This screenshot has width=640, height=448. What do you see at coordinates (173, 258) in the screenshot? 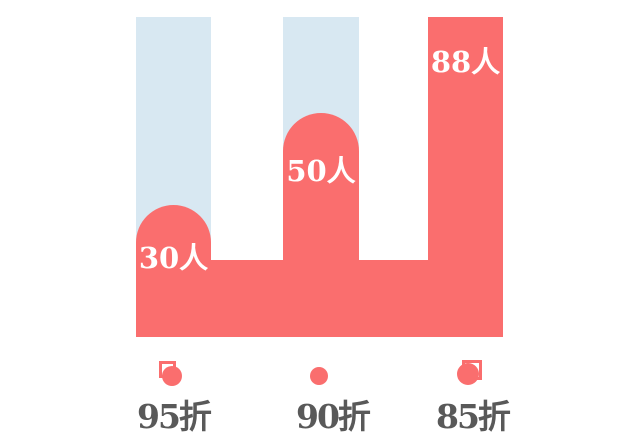
I see `bar-value-label: 30人` at bounding box center [173, 258].